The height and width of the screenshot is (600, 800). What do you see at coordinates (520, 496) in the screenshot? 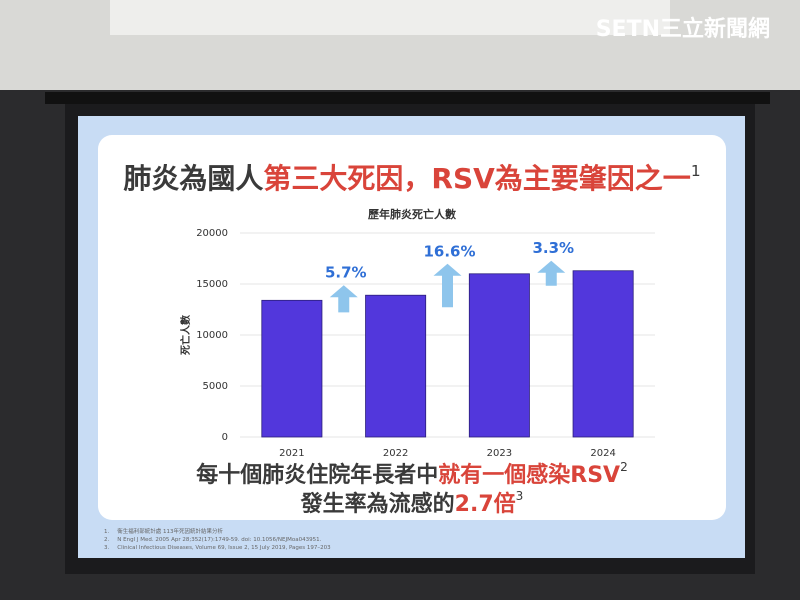
I see `superscript: 3` at bounding box center [520, 496].